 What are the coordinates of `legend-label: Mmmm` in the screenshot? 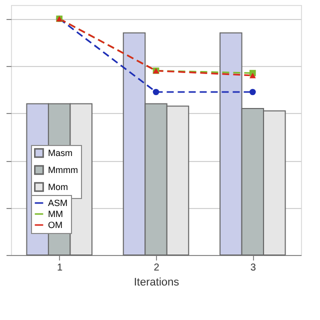 It's located at (63, 170).